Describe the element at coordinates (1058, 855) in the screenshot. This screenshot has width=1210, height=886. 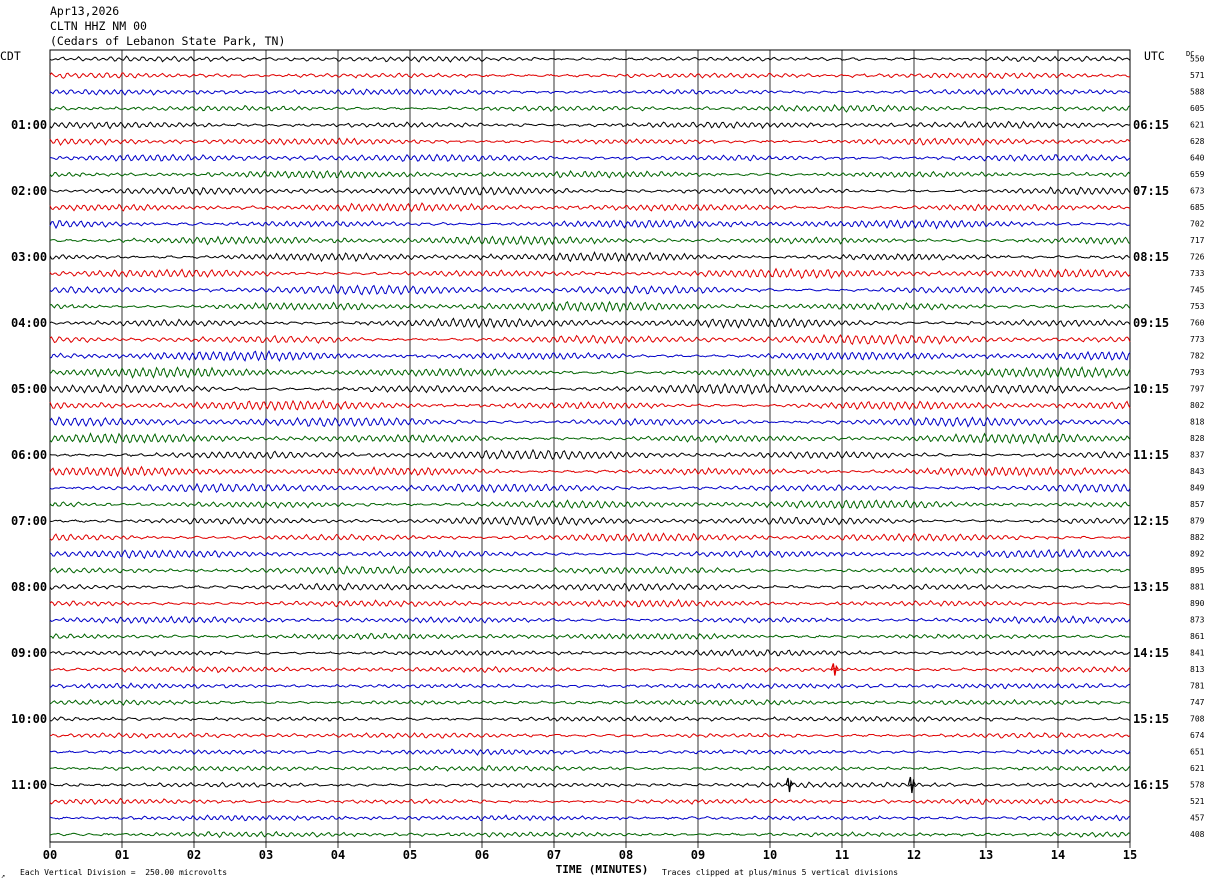
I see `x-tick-label: 14` at that location.